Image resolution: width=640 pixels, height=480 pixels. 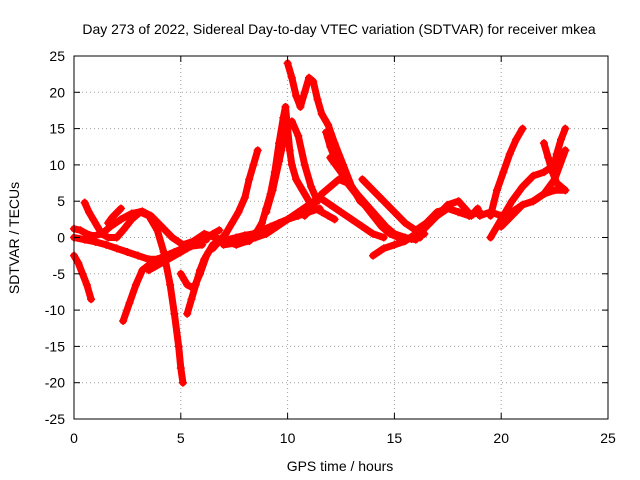 I want to click on series-sat-e, so click(x=114, y=215).